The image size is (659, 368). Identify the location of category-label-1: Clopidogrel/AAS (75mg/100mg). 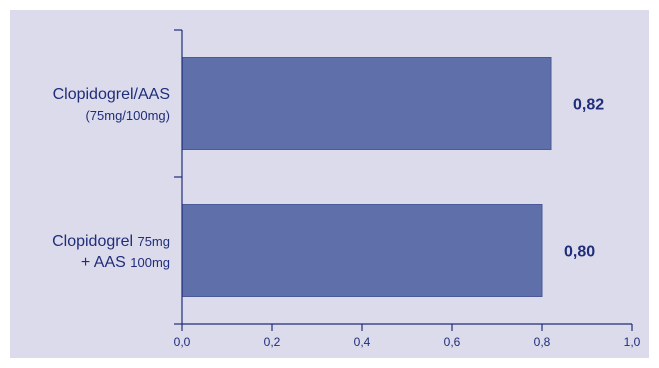
(111, 104).